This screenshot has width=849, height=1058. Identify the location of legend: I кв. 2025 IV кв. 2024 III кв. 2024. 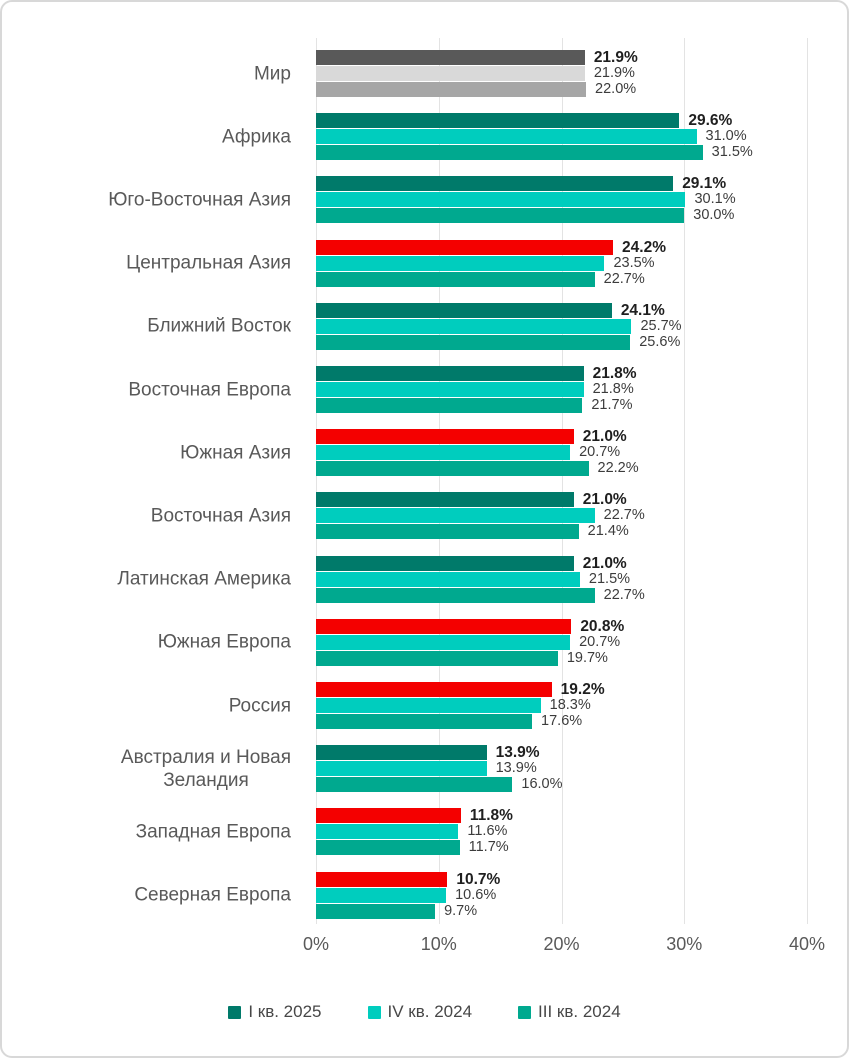
(424, 1012).